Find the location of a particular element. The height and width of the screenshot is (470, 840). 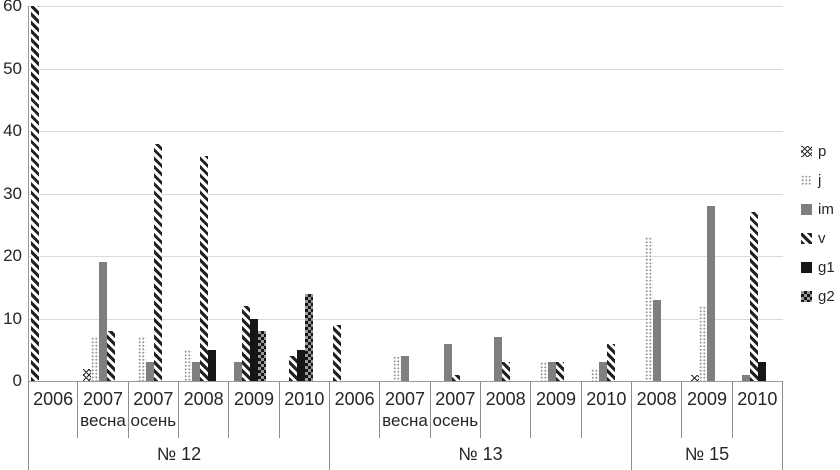

legend-label: v is located at coordinates (822, 238).